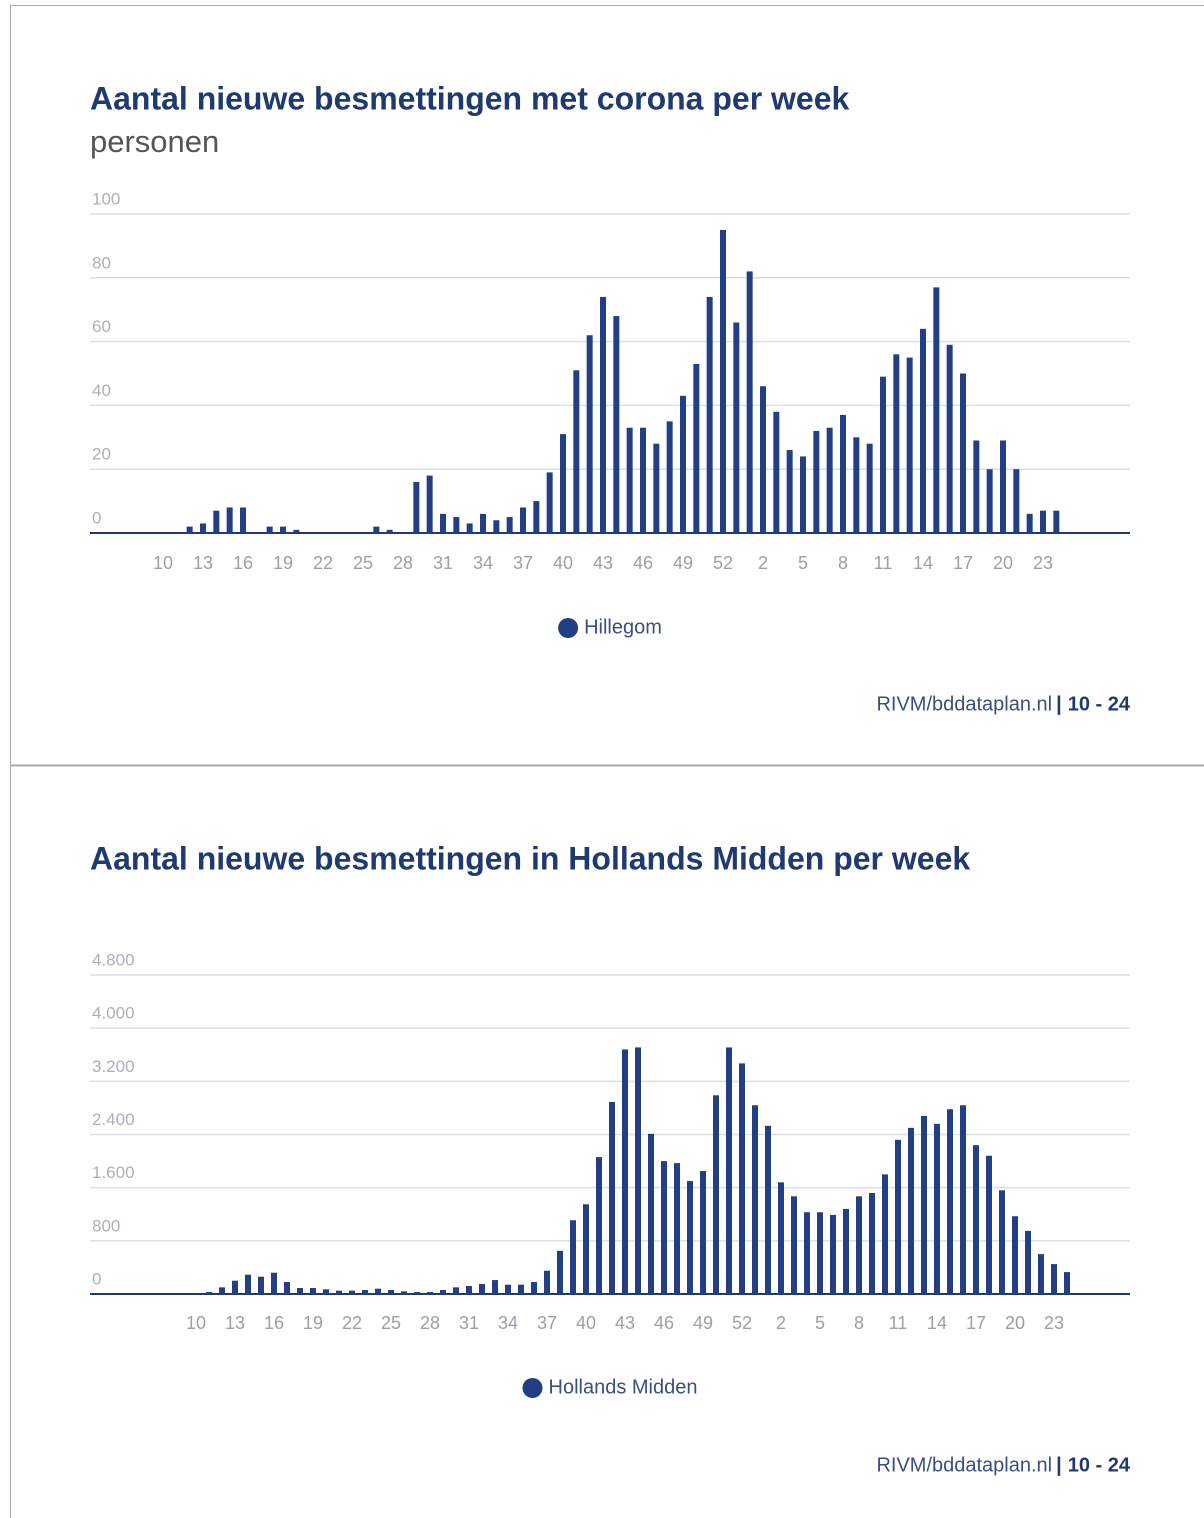 The image size is (1204, 1518). I want to click on x-tick-label: 31, so click(469, 1323).